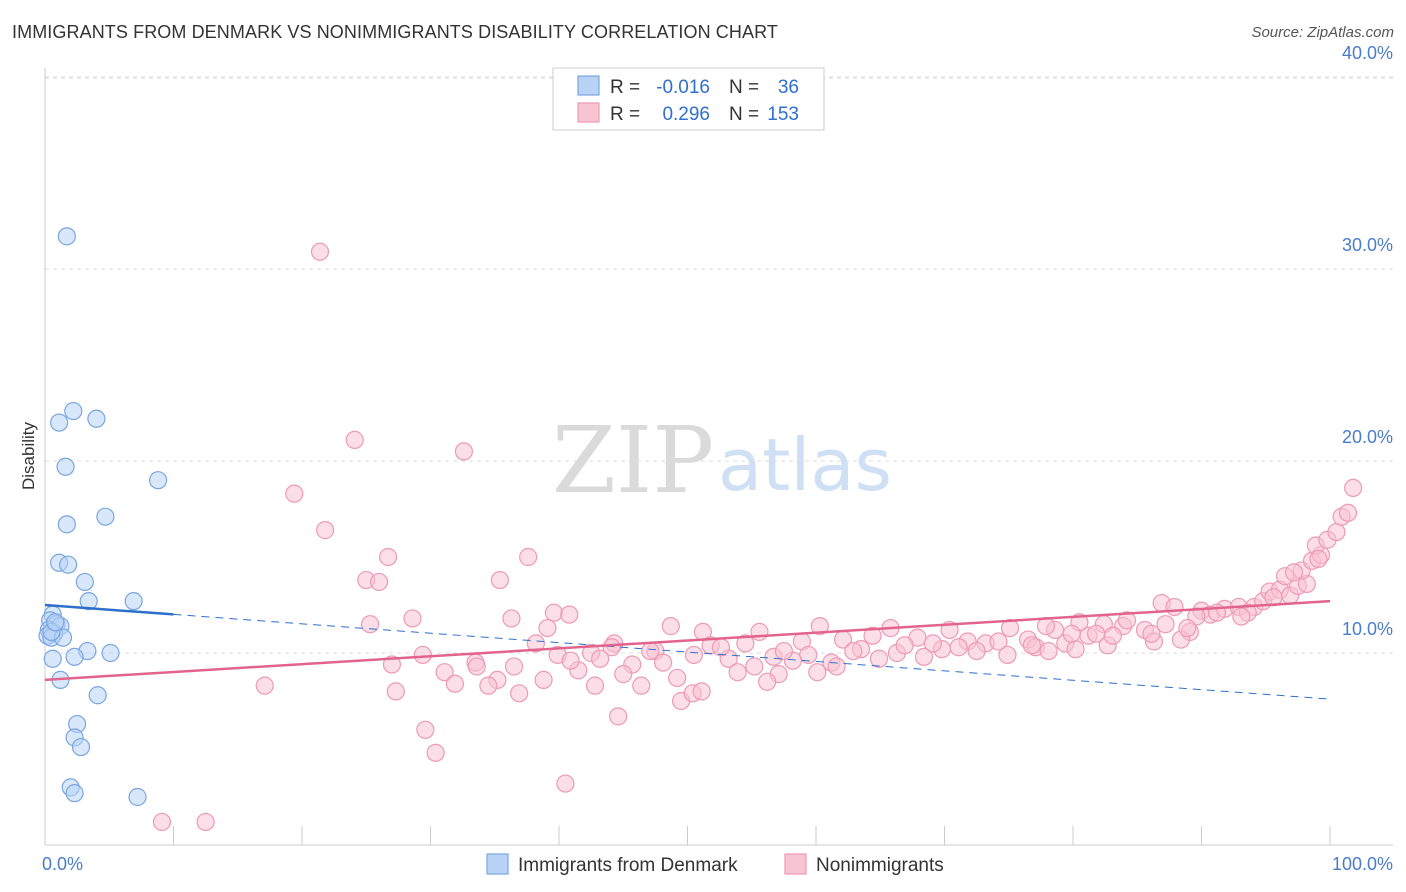 The height and width of the screenshot is (892, 1406). I want to click on nonimmigrants-trend, so click(687, 640).